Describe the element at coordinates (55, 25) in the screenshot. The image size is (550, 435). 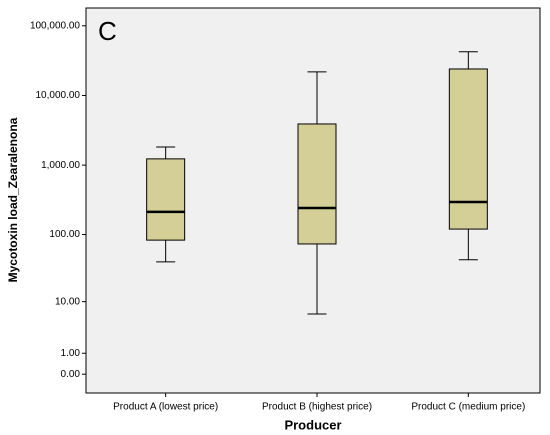
I see `y-tick-label: 100,000.00` at that location.